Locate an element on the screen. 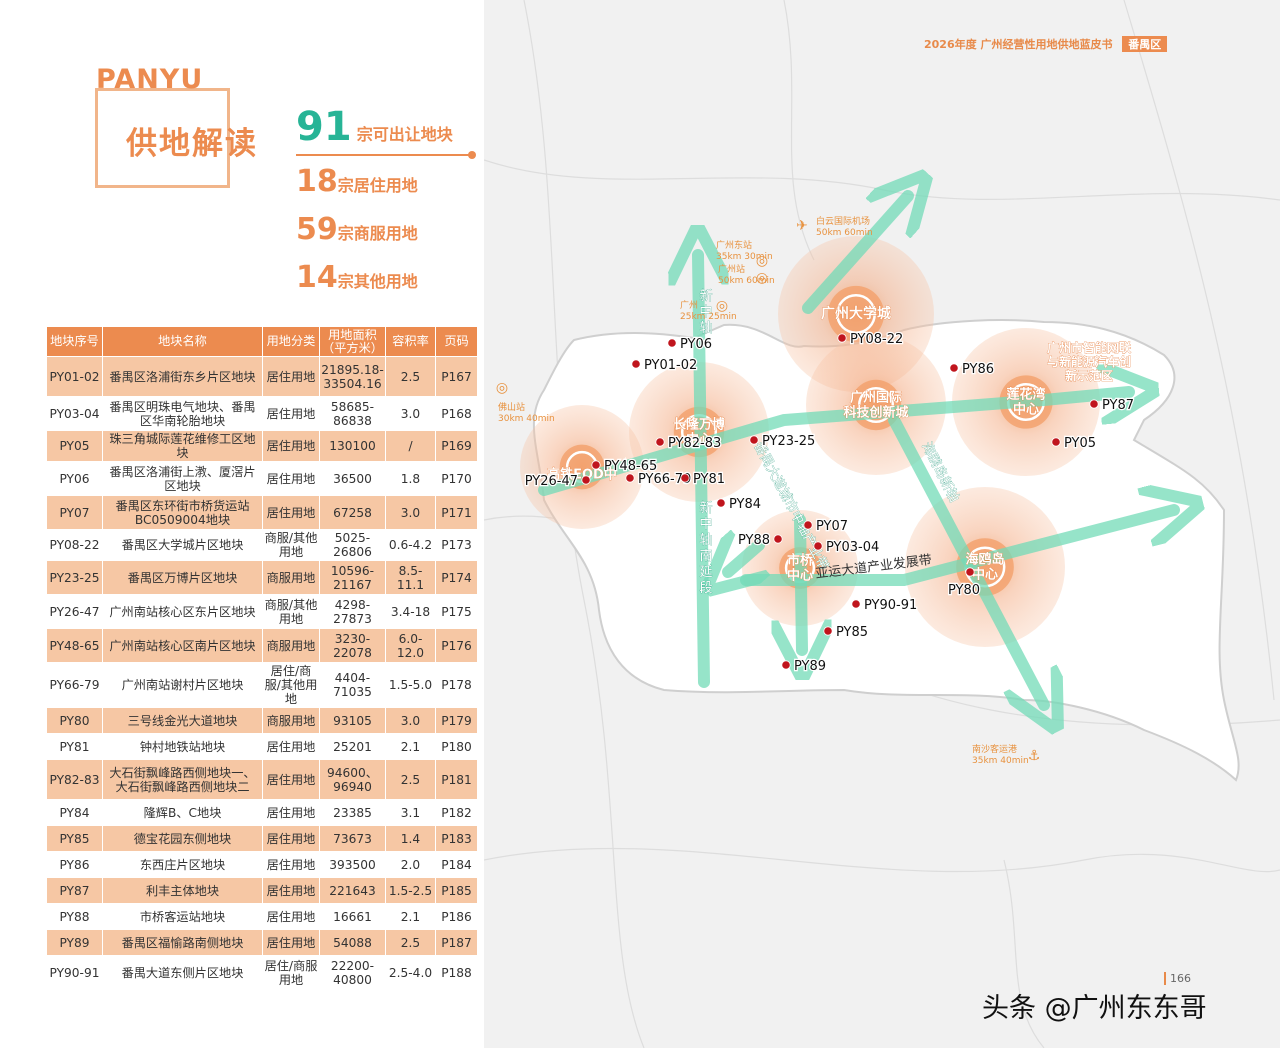 This screenshot has width=1280, height=1048. axis-label: 中 is located at coordinates (705, 524).